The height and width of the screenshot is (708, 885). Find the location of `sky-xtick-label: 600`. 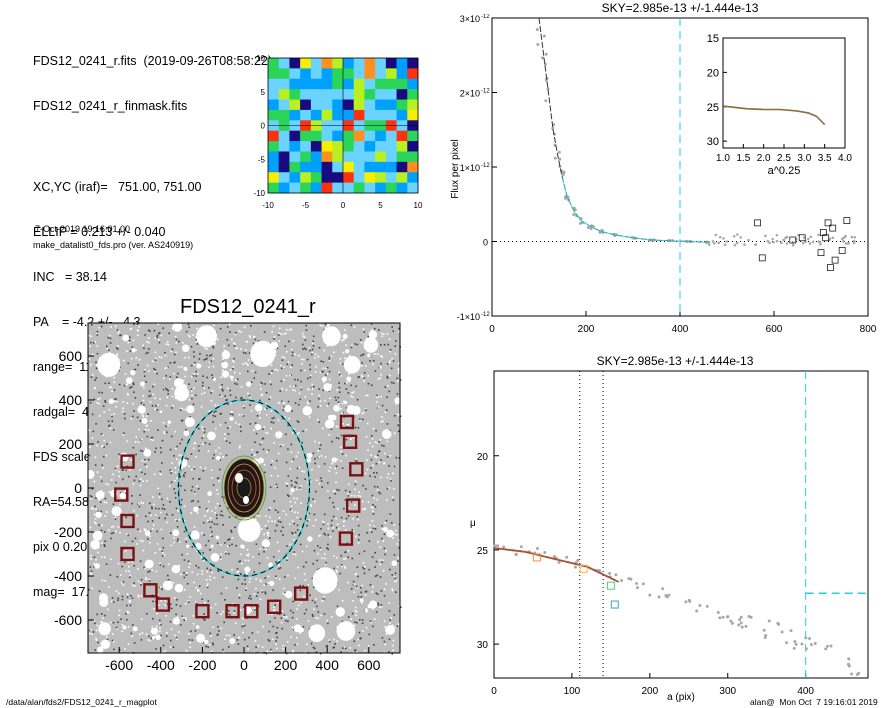

sky-xtick-label: 600 is located at coordinates (774, 329).